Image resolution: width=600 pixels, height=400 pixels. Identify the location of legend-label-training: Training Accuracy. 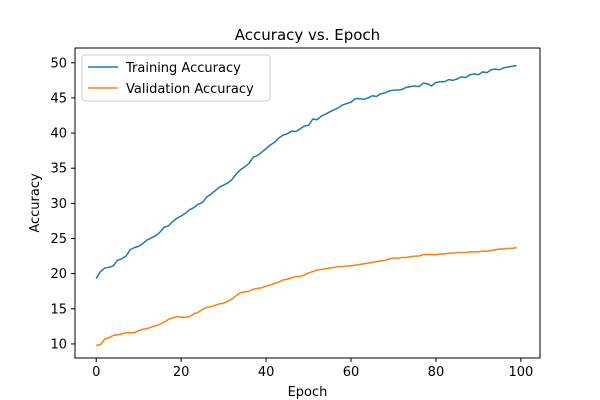
(183, 68).